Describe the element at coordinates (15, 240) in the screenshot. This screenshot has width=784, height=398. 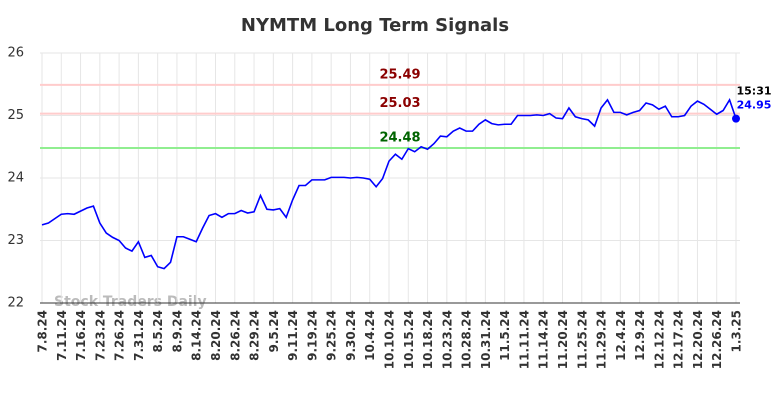
I see `y-tick-label: 23` at that location.